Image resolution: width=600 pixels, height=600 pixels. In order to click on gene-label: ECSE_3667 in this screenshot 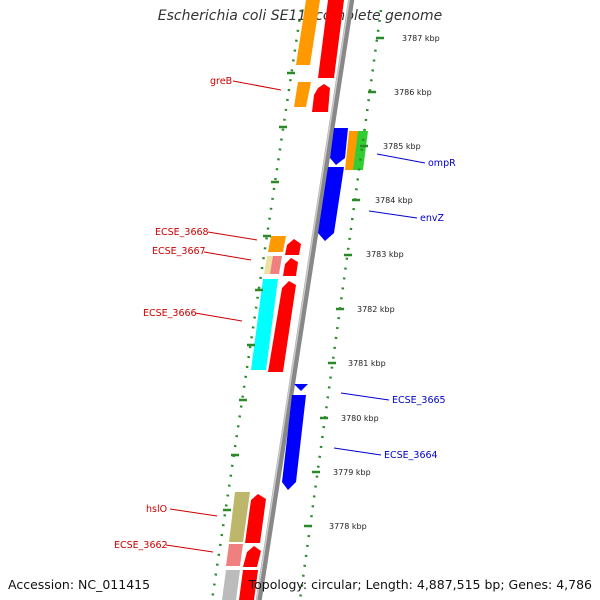, I will do `click(179, 251)`.